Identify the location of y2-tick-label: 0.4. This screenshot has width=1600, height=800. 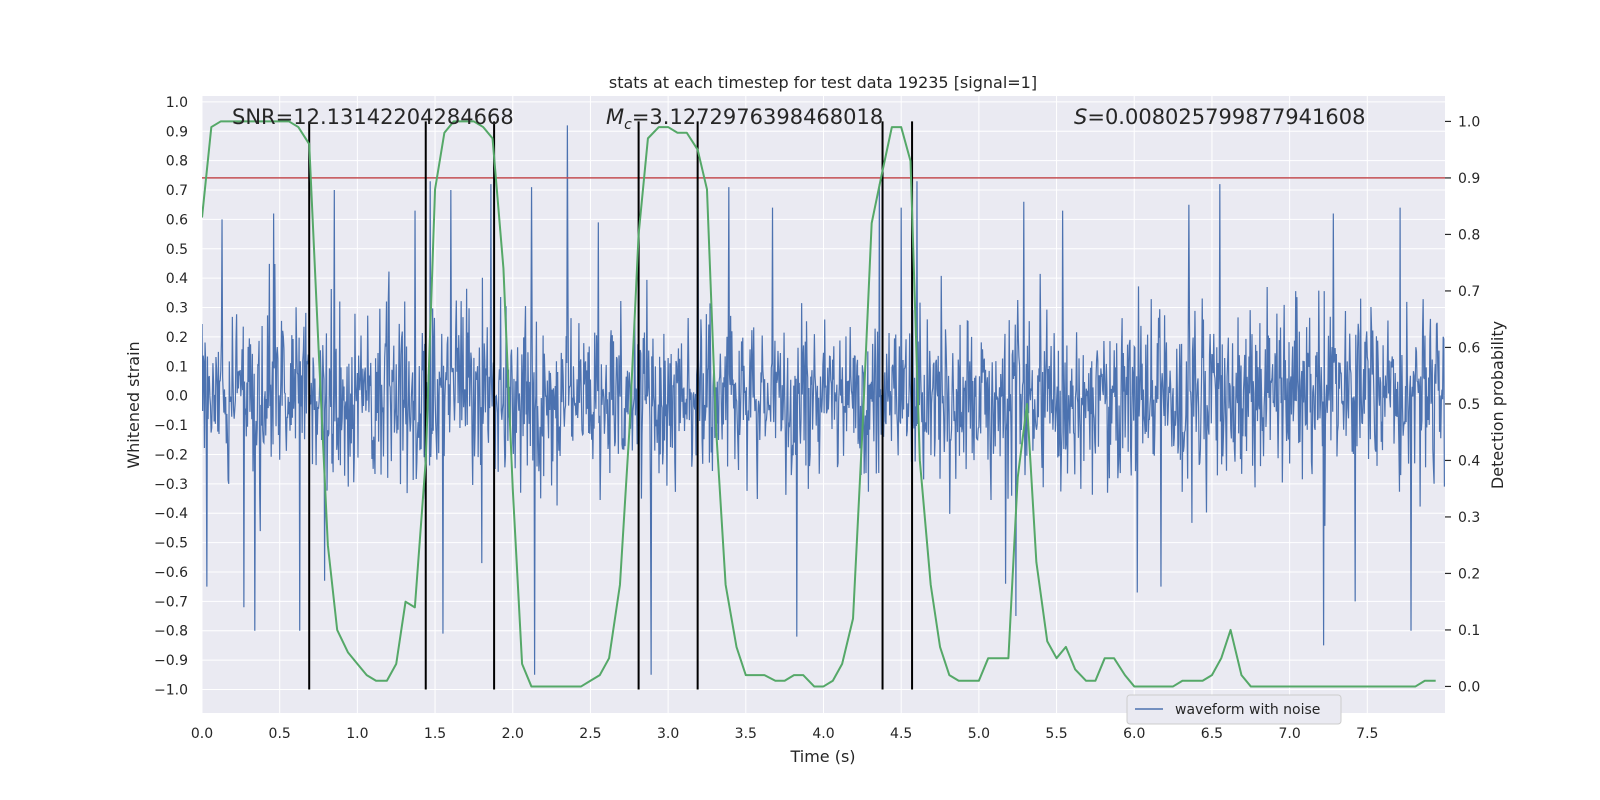
(1469, 461).